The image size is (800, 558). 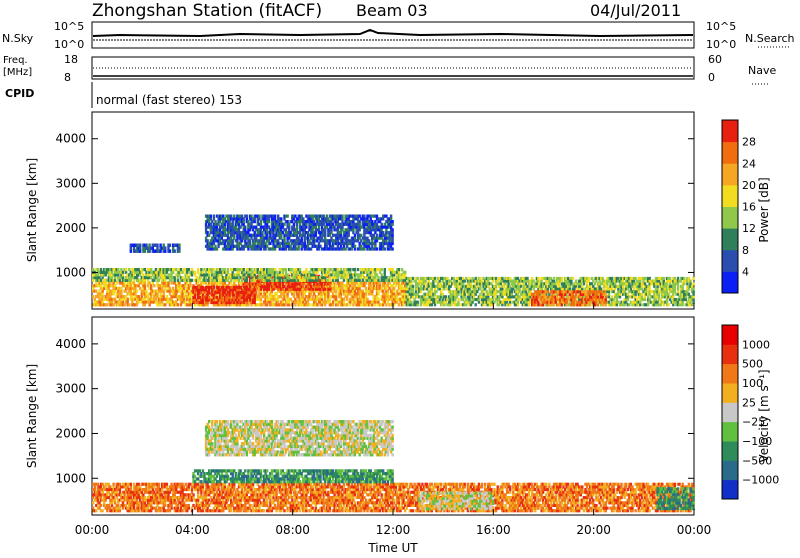 I want to click on nsky-tick-top: 10^5, so click(x=69, y=26).